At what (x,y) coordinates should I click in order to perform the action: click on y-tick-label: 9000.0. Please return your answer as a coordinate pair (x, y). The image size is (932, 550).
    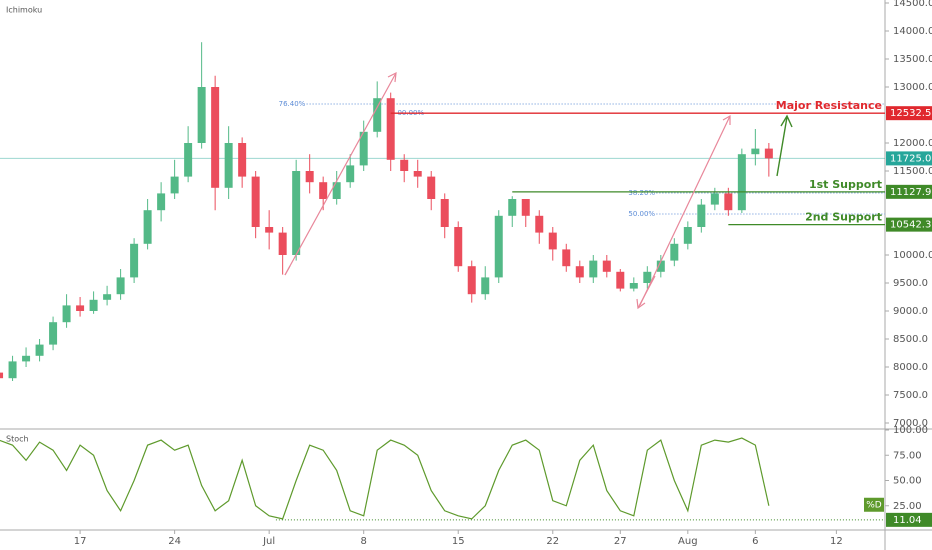
    Looking at the image, I should click on (910, 311).